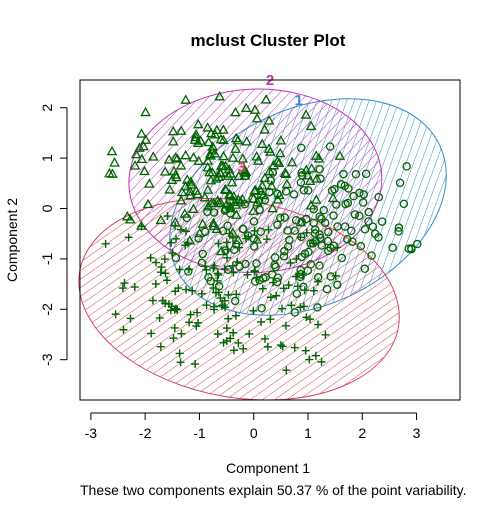 Image resolution: width=500 pixels, height=505 pixels. I want to click on y-axis: -3 -2 -1 0 1 2, so click(53, 235).